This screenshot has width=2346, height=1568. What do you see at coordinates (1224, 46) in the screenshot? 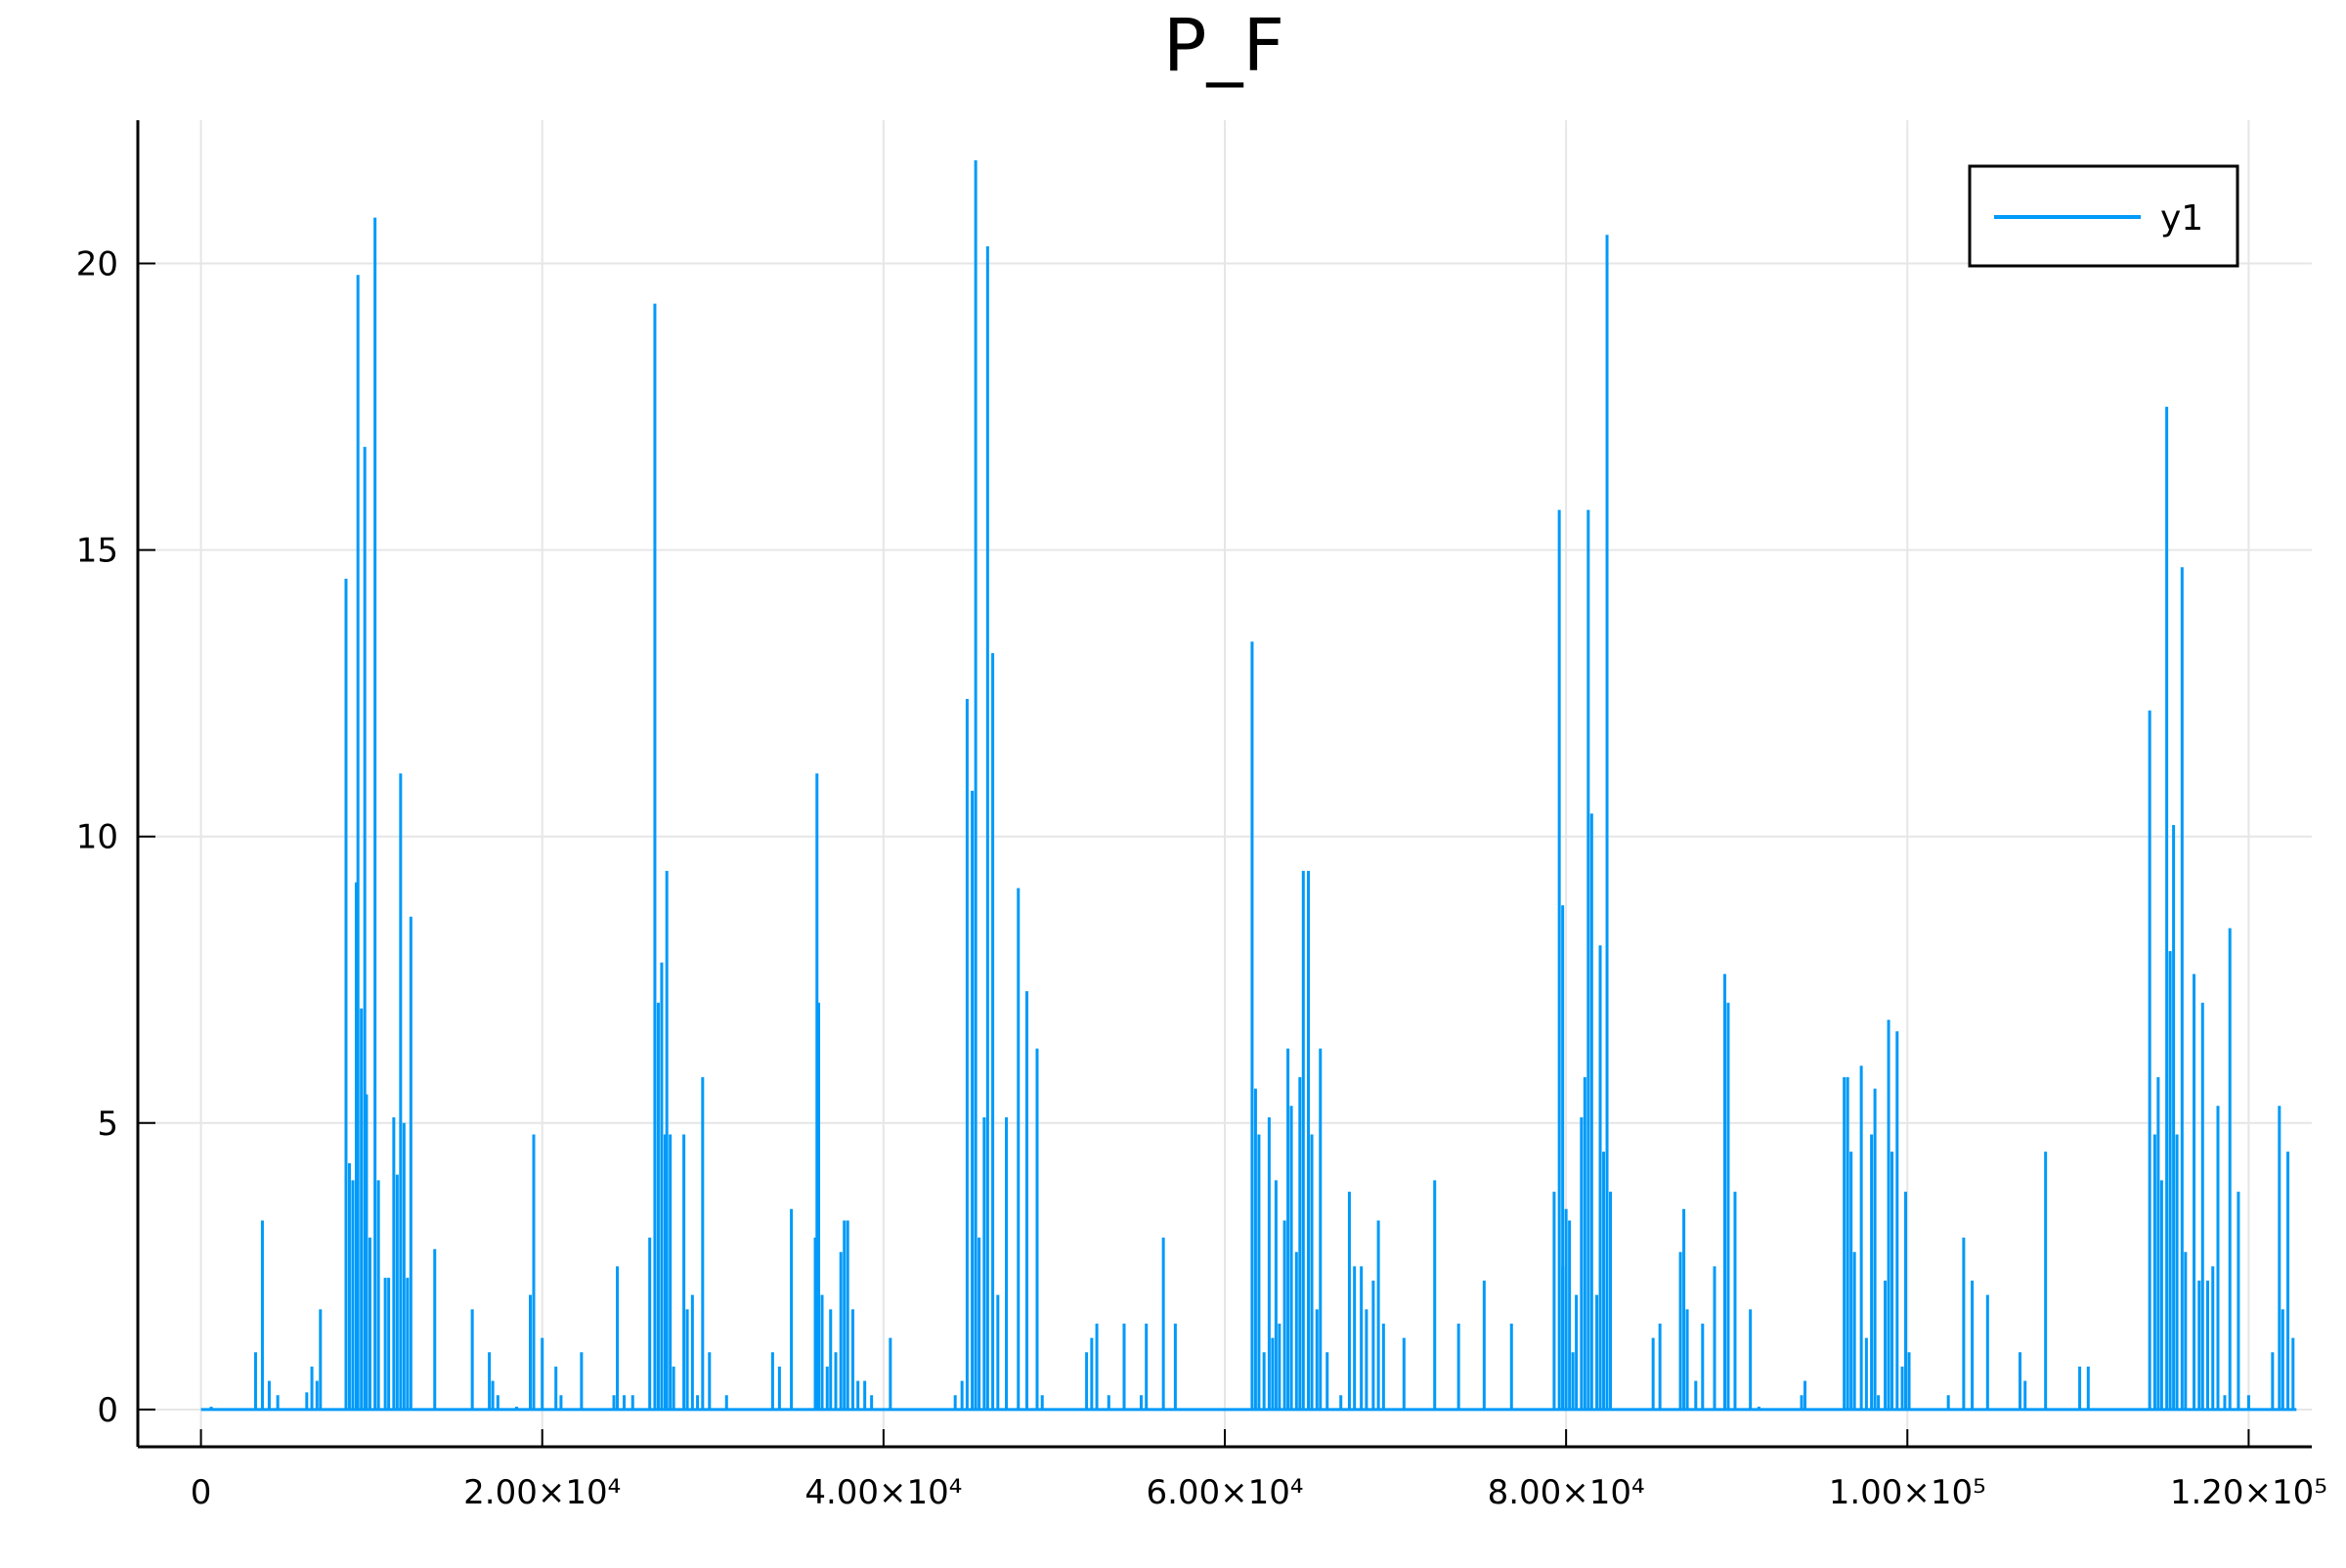
I see `chart-title: P_F` at bounding box center [1224, 46].